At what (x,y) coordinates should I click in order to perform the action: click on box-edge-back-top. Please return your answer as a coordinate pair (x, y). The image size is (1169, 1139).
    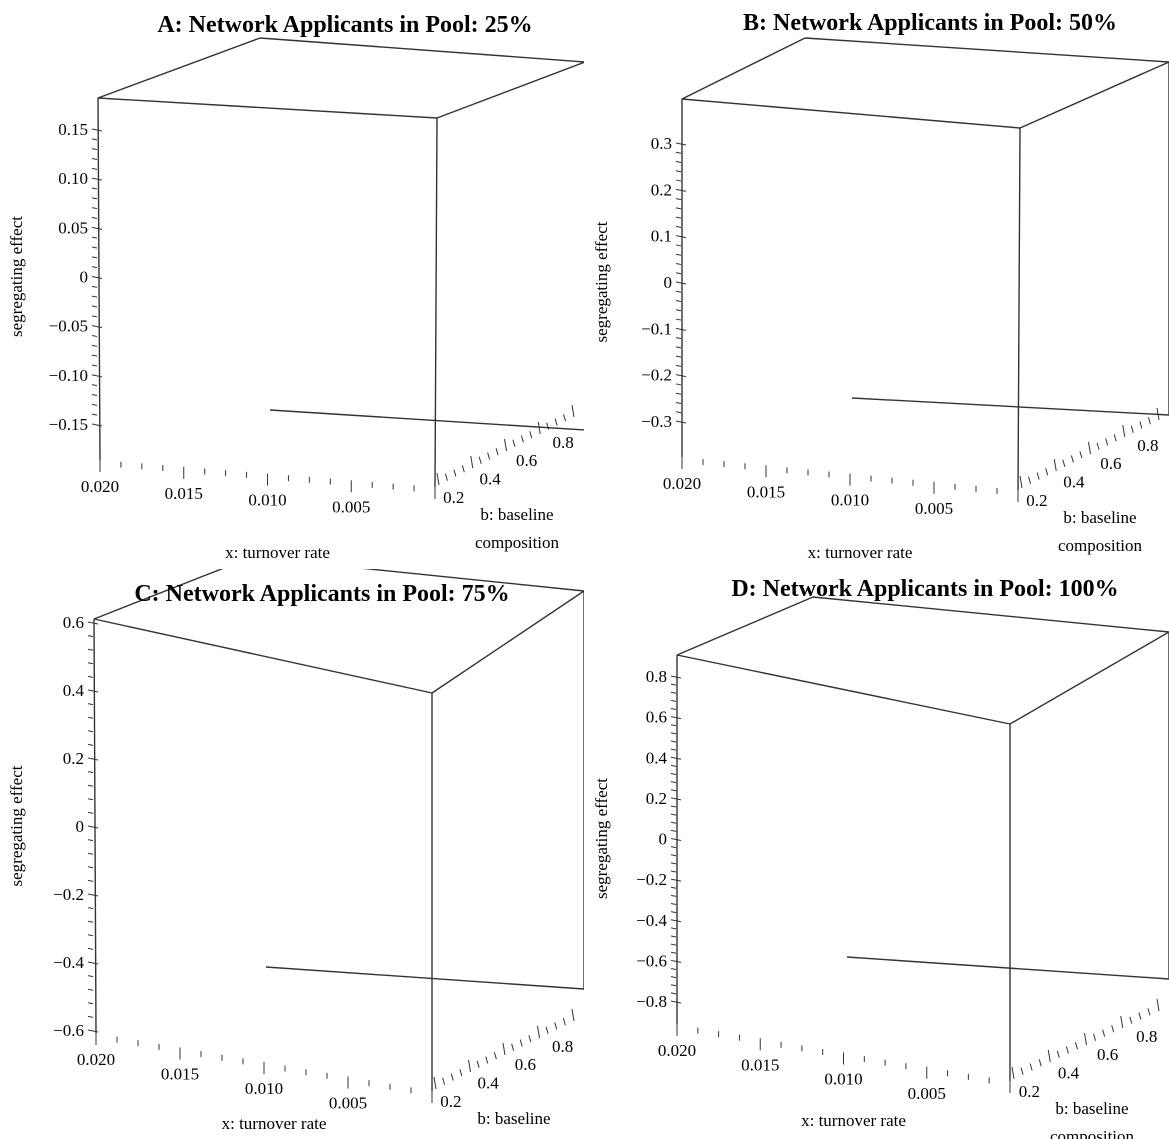
    Looking at the image, I should click on (473, 580).